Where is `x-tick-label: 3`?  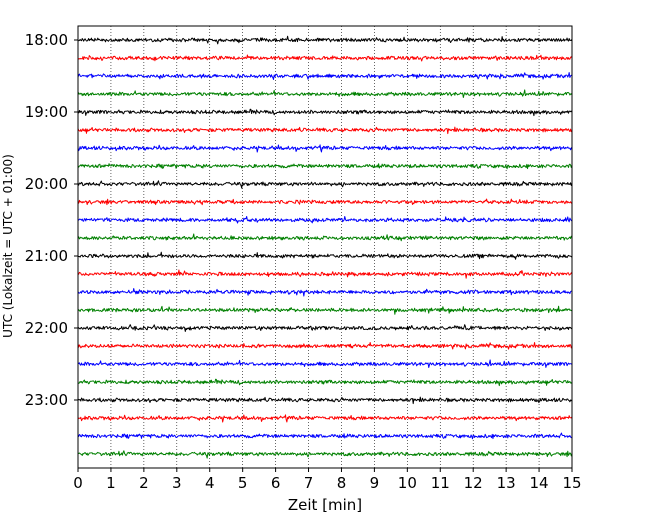 x-tick-label: 3 is located at coordinates (177, 483).